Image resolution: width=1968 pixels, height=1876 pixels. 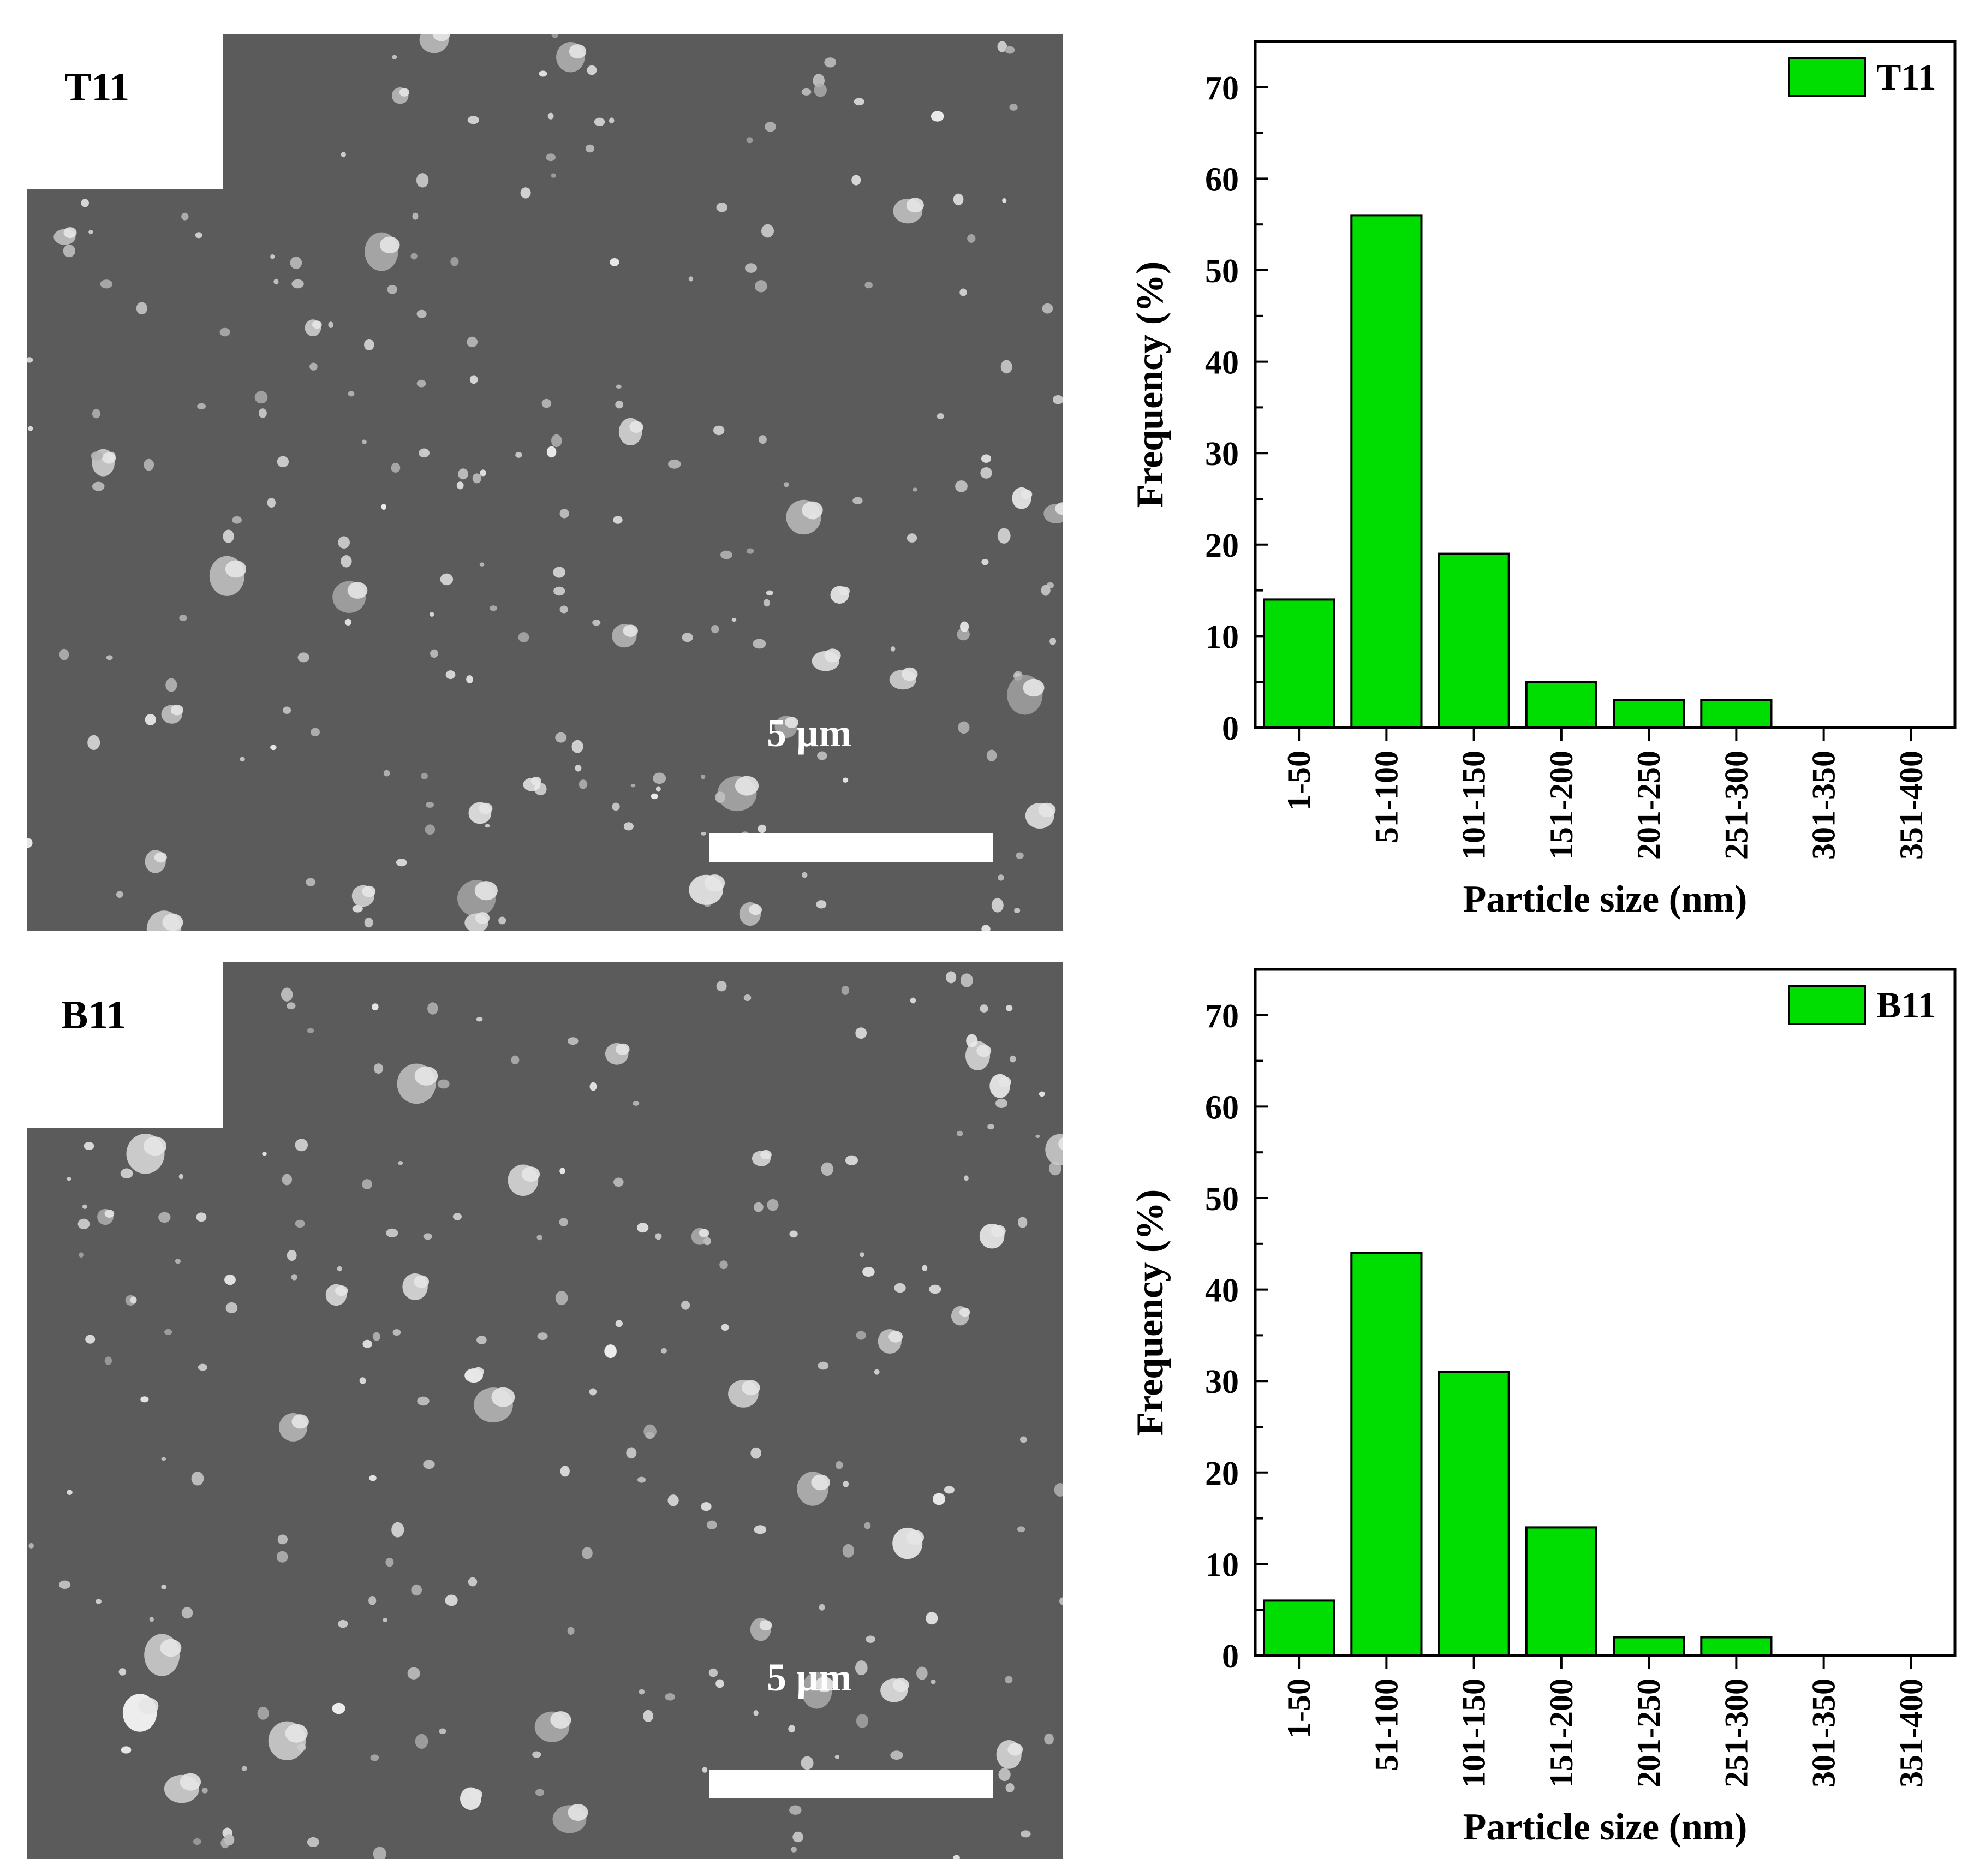 I want to click on y-tick-label: 30, so click(x=1222, y=1382).